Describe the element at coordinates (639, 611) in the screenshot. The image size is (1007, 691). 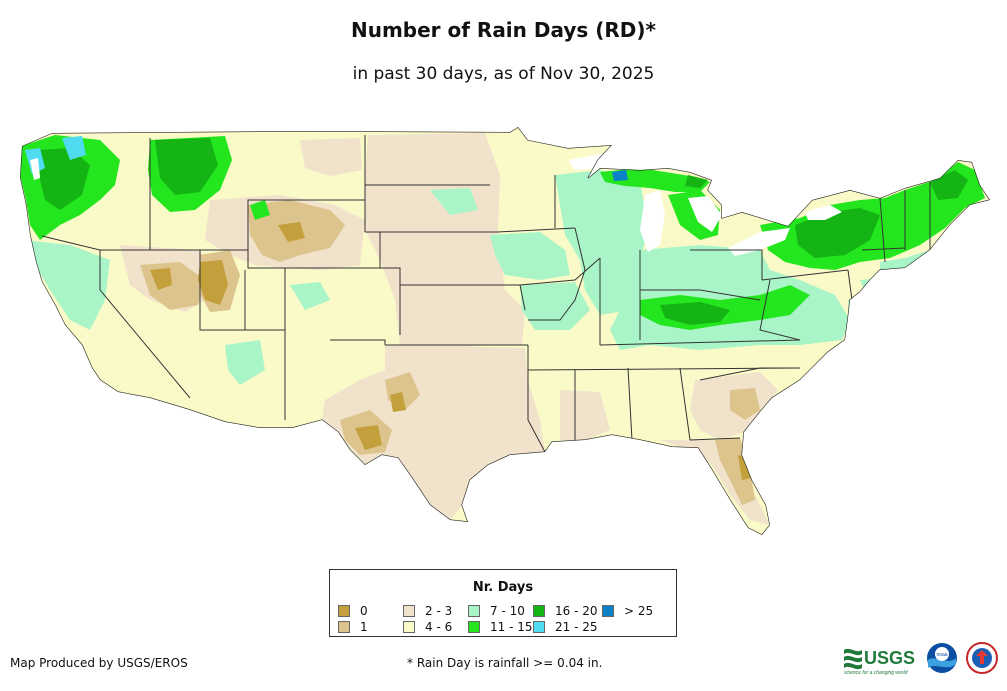
I see `legend-label-over-25: > 25` at that location.